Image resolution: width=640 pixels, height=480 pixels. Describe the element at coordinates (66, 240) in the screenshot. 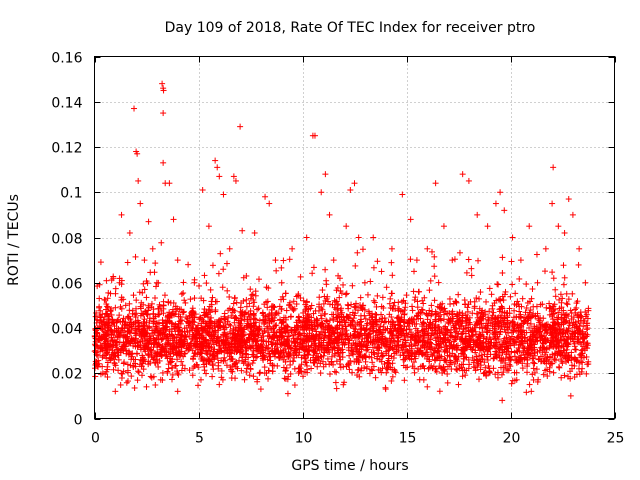

I see `y-tick-label: 0.08` at that location.